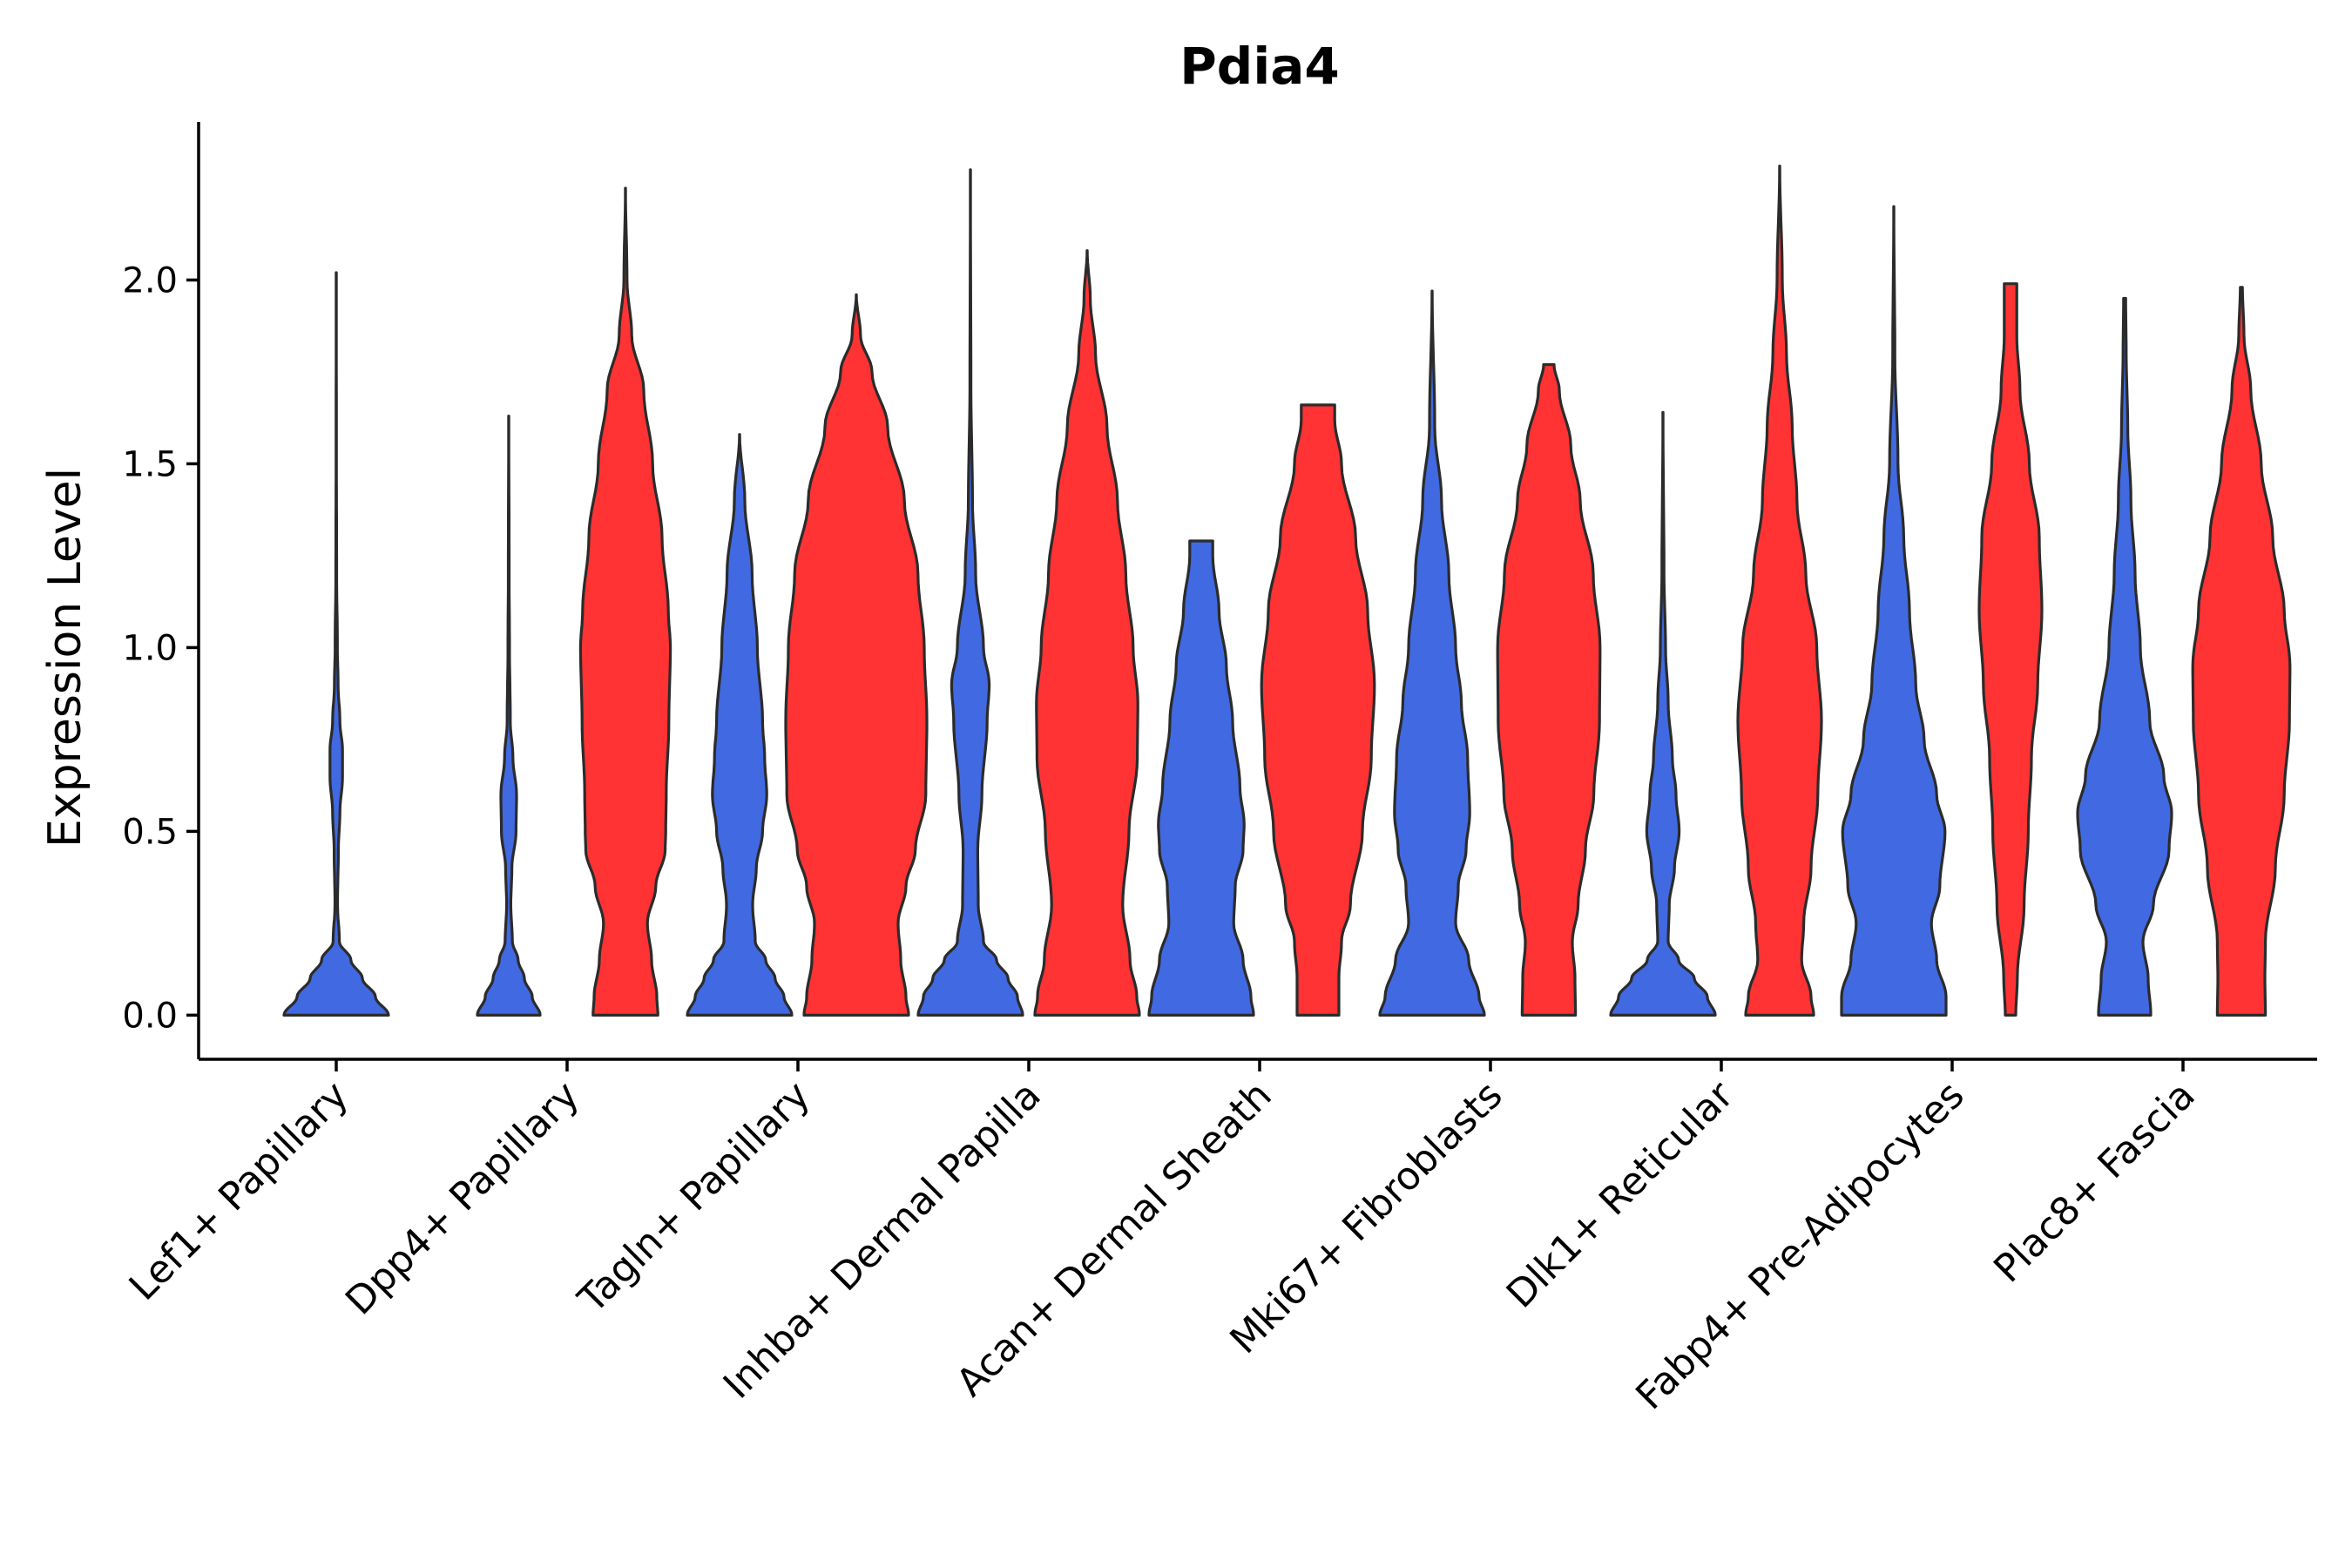 The width and height of the screenshot is (2352, 1568). I want to click on y-tick-label: 1.5, so click(150, 464).